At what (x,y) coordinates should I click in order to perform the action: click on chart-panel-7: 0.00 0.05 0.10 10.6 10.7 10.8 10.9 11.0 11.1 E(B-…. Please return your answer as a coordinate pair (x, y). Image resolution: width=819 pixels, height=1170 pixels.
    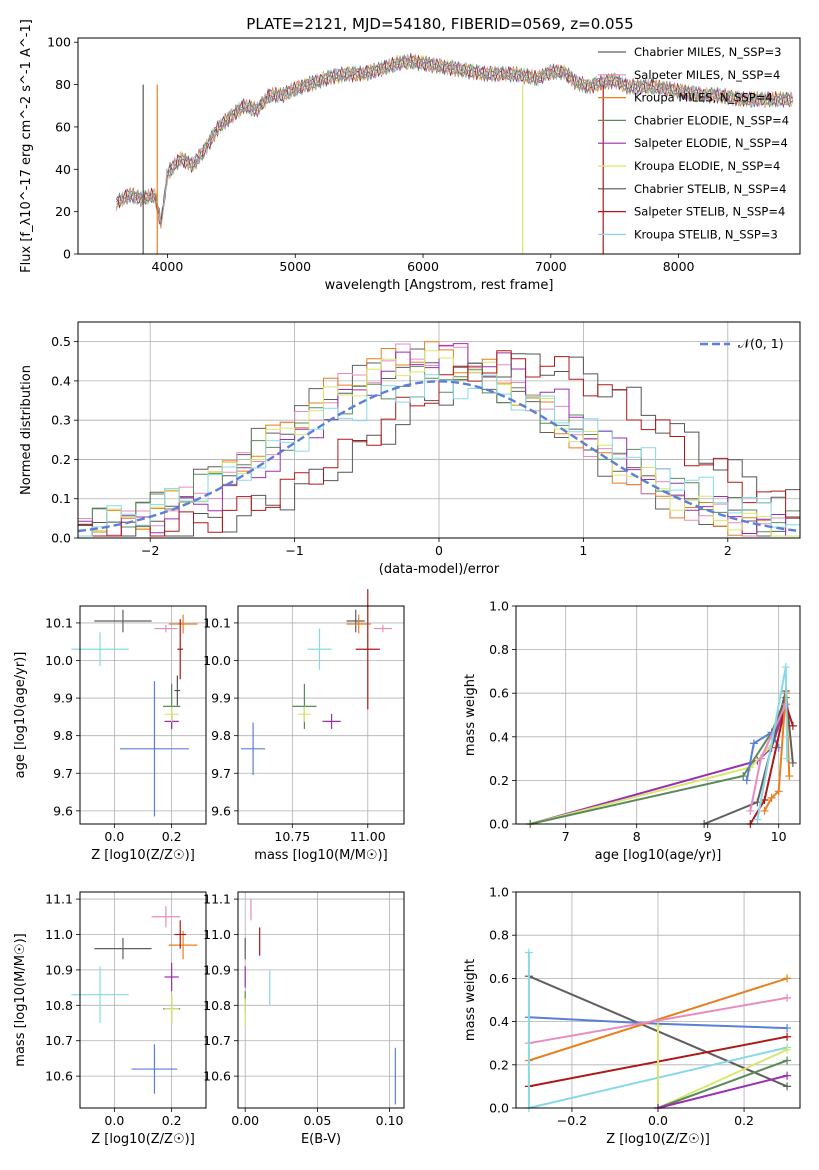
    Looking at the image, I should click on (304, 1019).